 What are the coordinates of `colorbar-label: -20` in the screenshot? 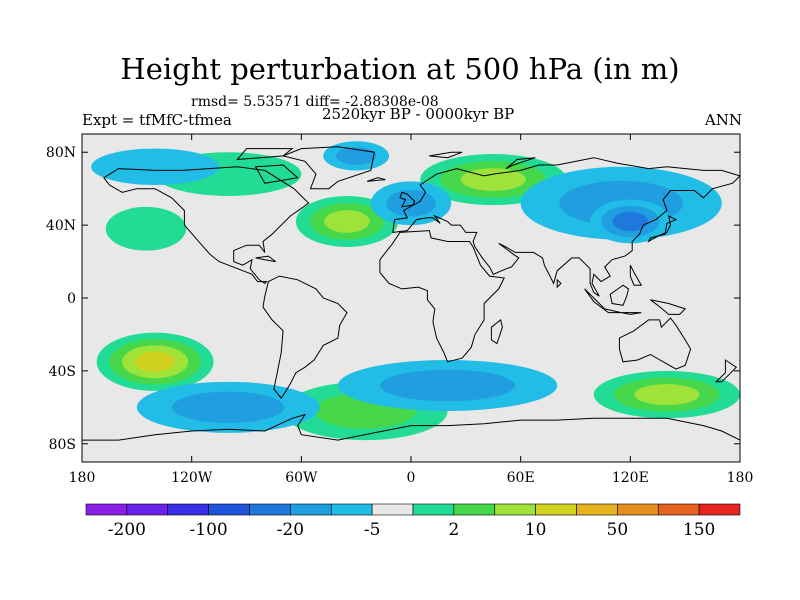 It's located at (290, 530).